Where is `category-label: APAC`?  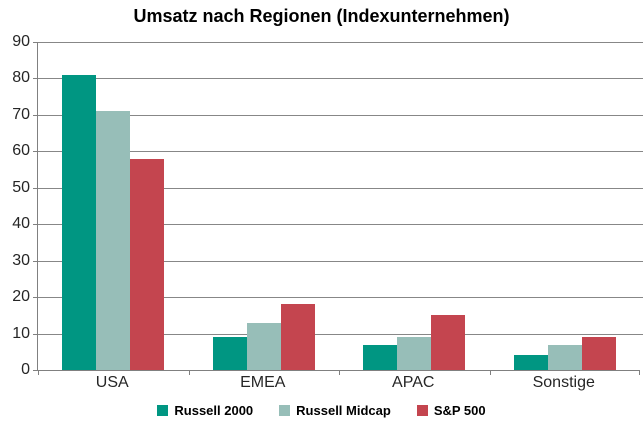 category-label: APAC is located at coordinates (413, 382).